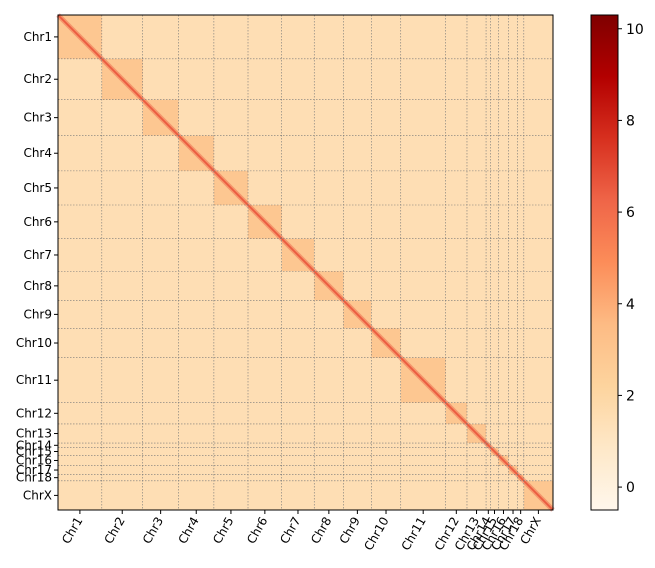  What do you see at coordinates (630, 396) in the screenshot?
I see `colorbar-tick-label: 2` at bounding box center [630, 396].